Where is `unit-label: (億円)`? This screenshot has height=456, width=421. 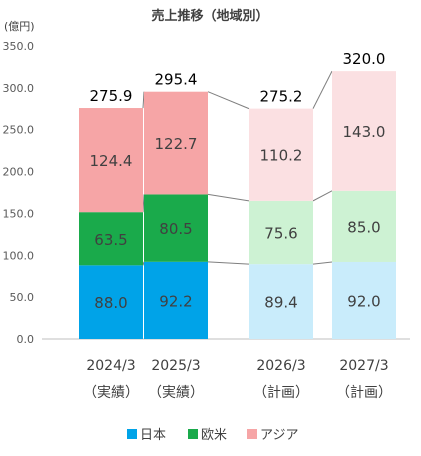
unit-label: (億円) is located at coordinates (19, 26).